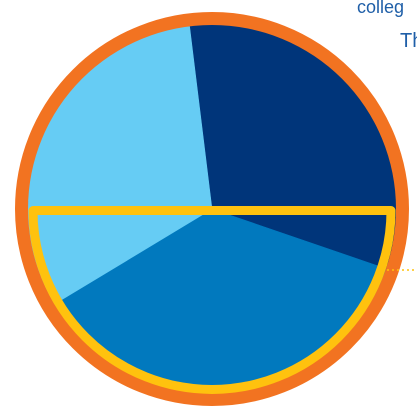  Describe the element at coordinates (408, 41) in the screenshot. I see `heading-text-line-2: Th` at that location.